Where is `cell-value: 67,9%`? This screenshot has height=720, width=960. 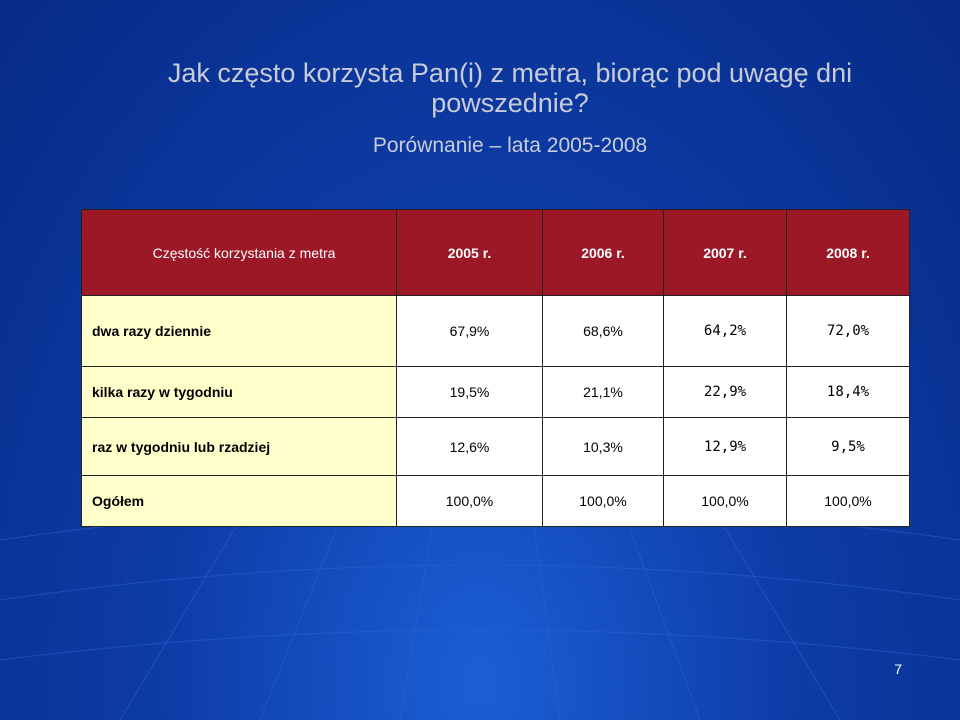 cell-value: 67,9% is located at coordinates (469, 331).